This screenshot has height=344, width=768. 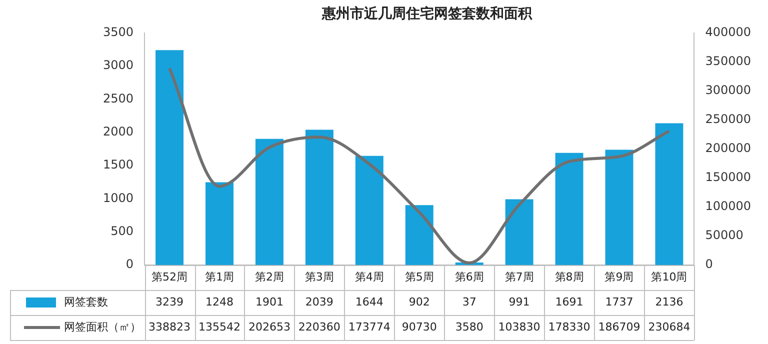 I want to click on y-tick-label: 1000, so click(x=118, y=197).